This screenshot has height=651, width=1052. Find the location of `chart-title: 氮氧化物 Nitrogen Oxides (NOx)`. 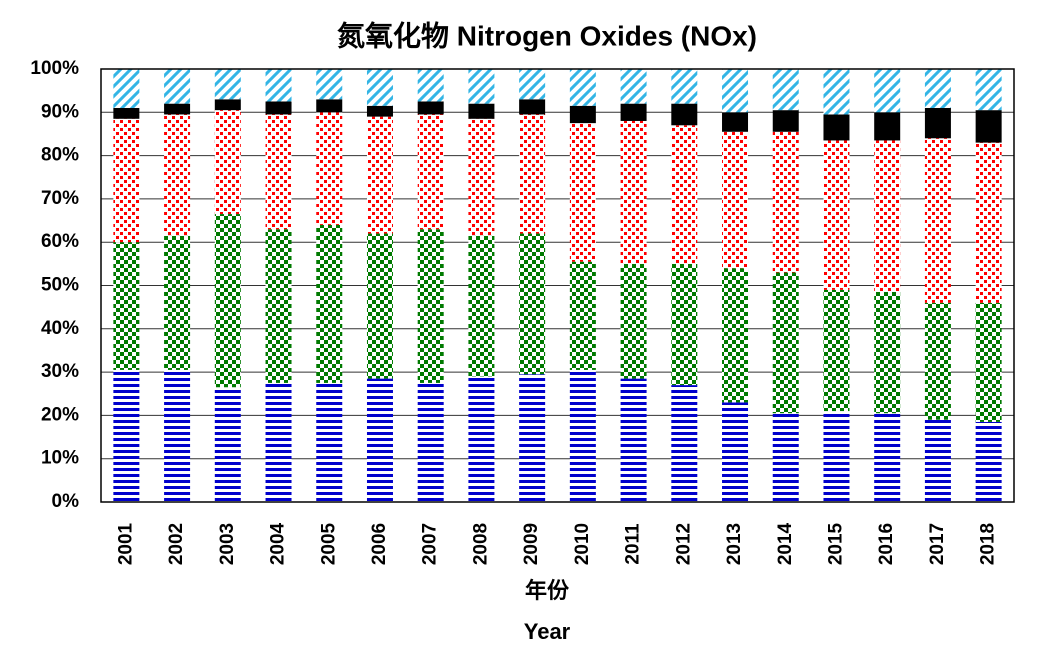

chart-title: 氮氧化物 Nitrogen Oxides (NOx) is located at coordinates (547, 35).